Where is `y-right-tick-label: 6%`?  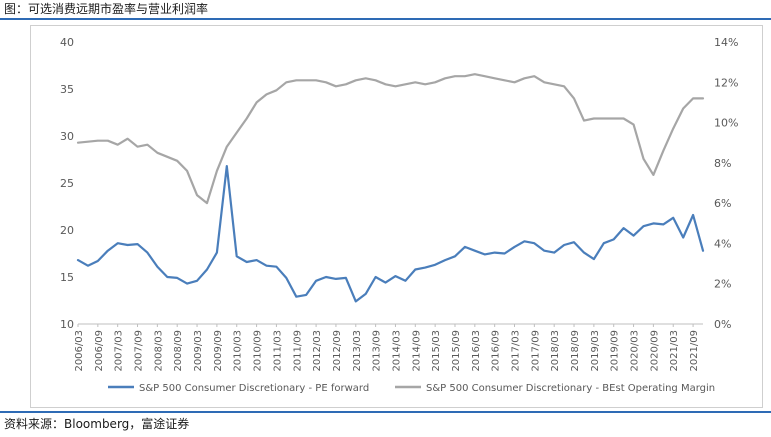
y-right-tick-label: 6% is located at coordinates (722, 203).